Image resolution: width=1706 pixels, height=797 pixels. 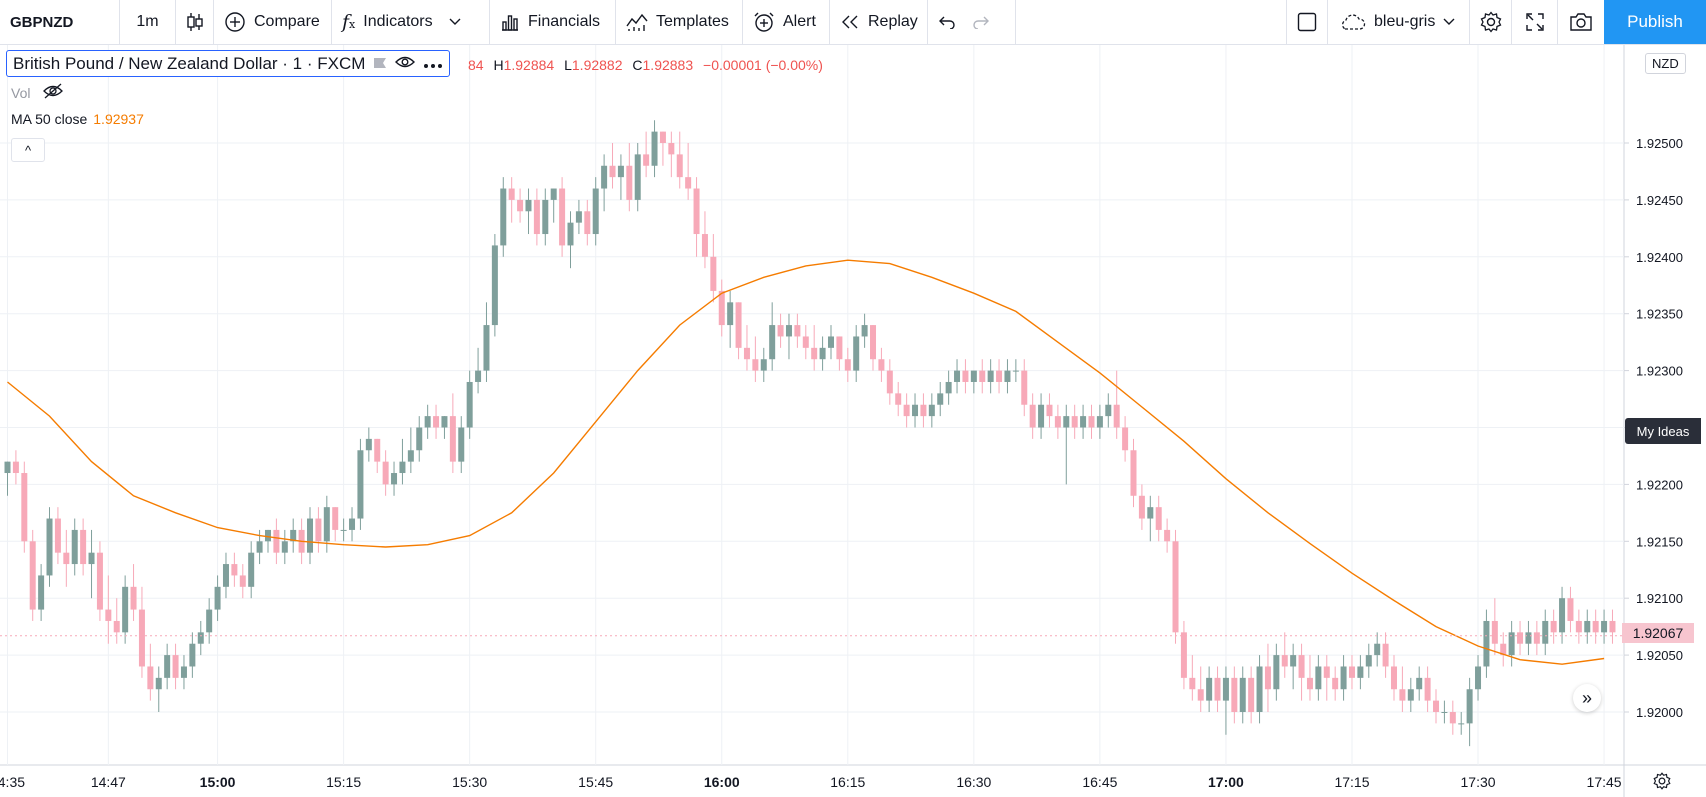 What do you see at coordinates (53, 92) in the screenshot?
I see `eye-off-icon` at bounding box center [53, 92].